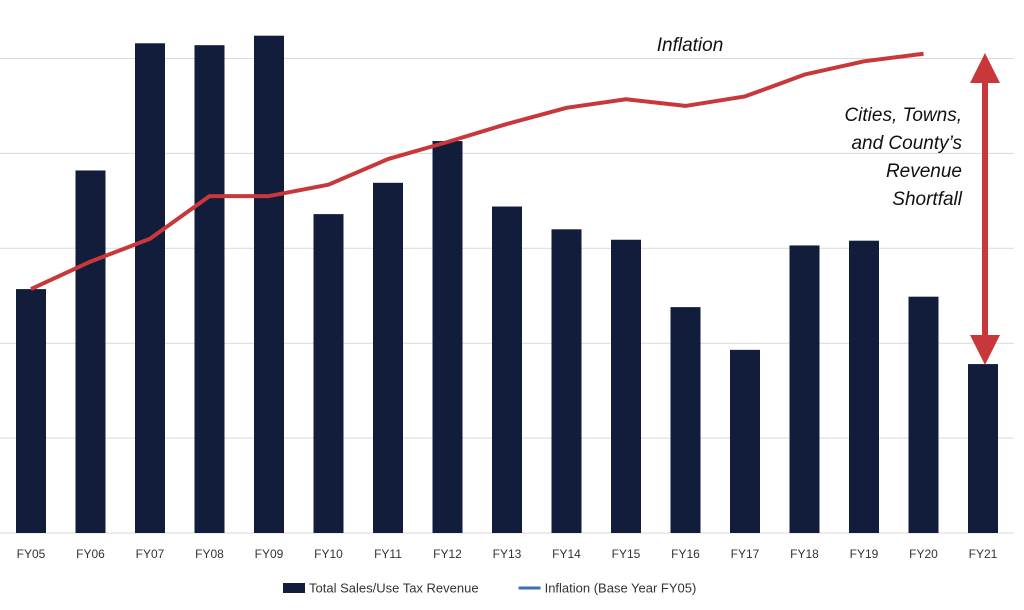 This screenshot has width=1024, height=610. What do you see at coordinates (903, 115) in the screenshot?
I see `shortfall-annotation: Cities, Towns,` at bounding box center [903, 115].